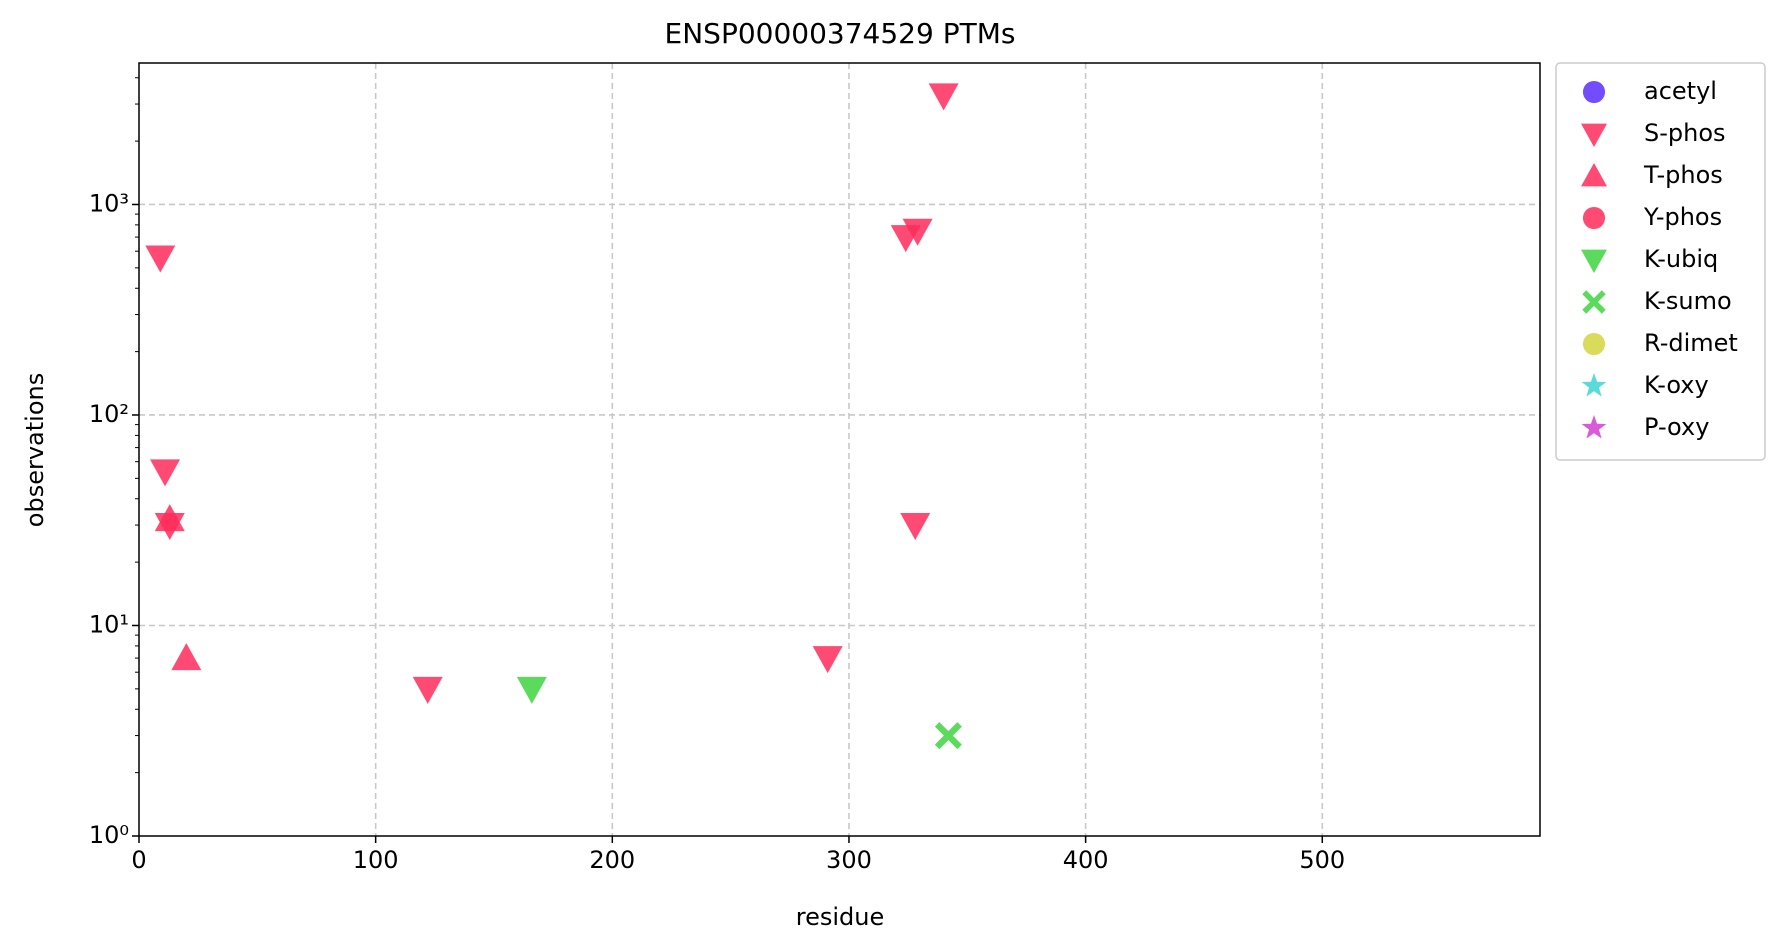 The height and width of the screenshot is (949, 1776). What do you see at coordinates (109, 414) in the screenshot?
I see `y-tick-label: 10²` at bounding box center [109, 414].